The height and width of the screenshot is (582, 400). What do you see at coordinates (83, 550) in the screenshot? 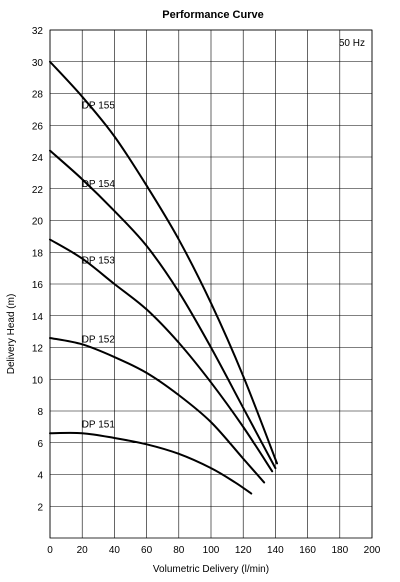
I see `x-tick-label: 20` at bounding box center [83, 550].